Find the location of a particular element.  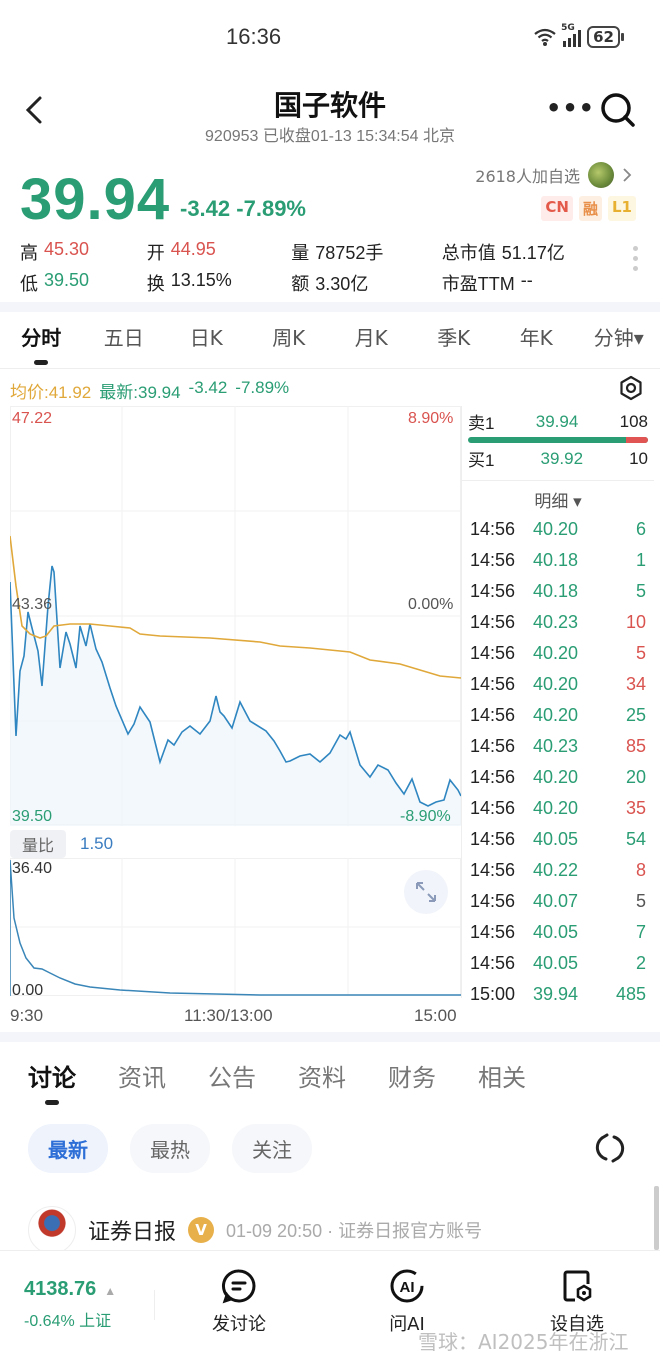

search-icon is located at coordinates (618, 110).